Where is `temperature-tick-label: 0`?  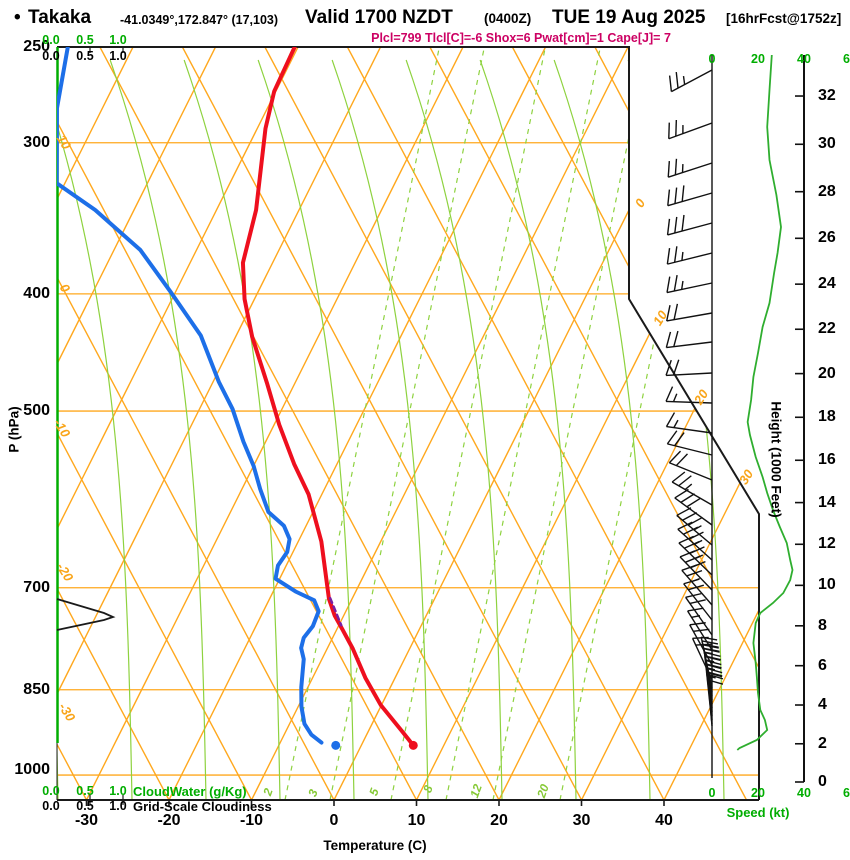 temperature-tick-label: 0 is located at coordinates (334, 820).